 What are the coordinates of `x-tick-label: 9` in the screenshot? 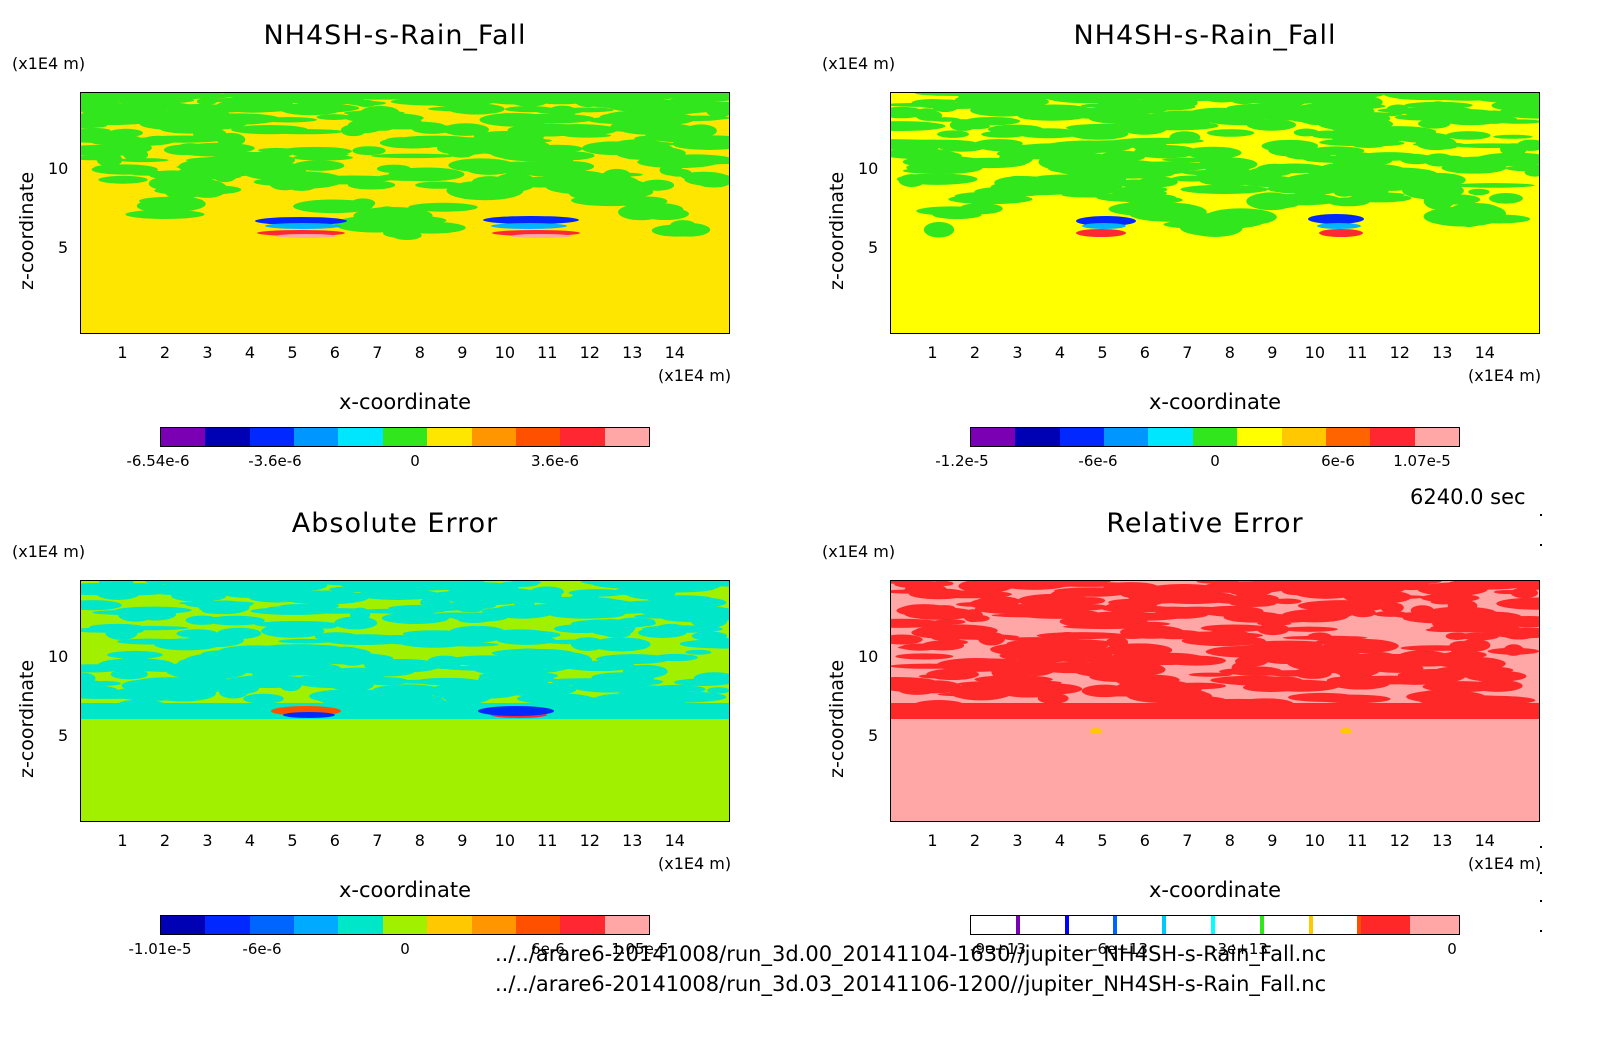 It's located at (462, 352).